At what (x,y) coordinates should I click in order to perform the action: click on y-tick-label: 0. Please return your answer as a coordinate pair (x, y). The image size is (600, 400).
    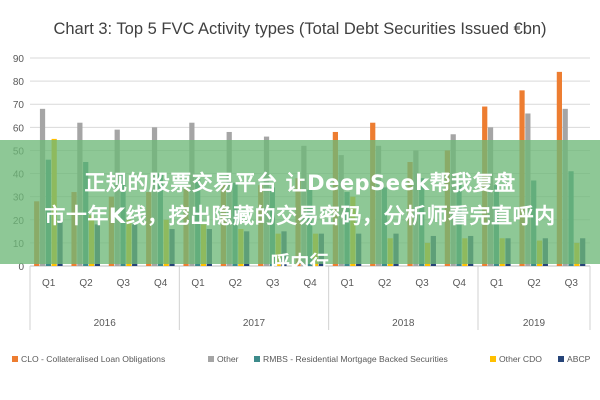
    Looking at the image, I should click on (21, 267).